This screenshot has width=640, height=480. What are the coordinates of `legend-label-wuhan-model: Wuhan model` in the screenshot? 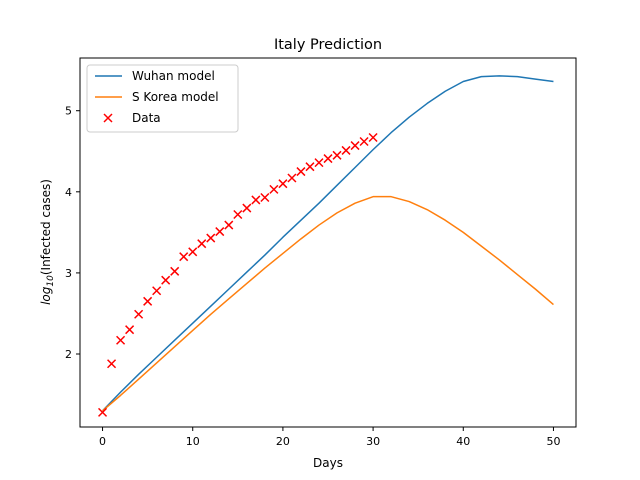 It's located at (173, 76).